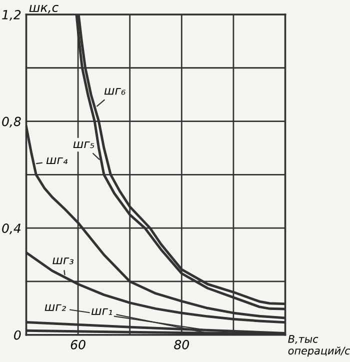 This screenshot has height=362, width=350. I want to click on y-tick-label: 0,8, so click(11, 122).